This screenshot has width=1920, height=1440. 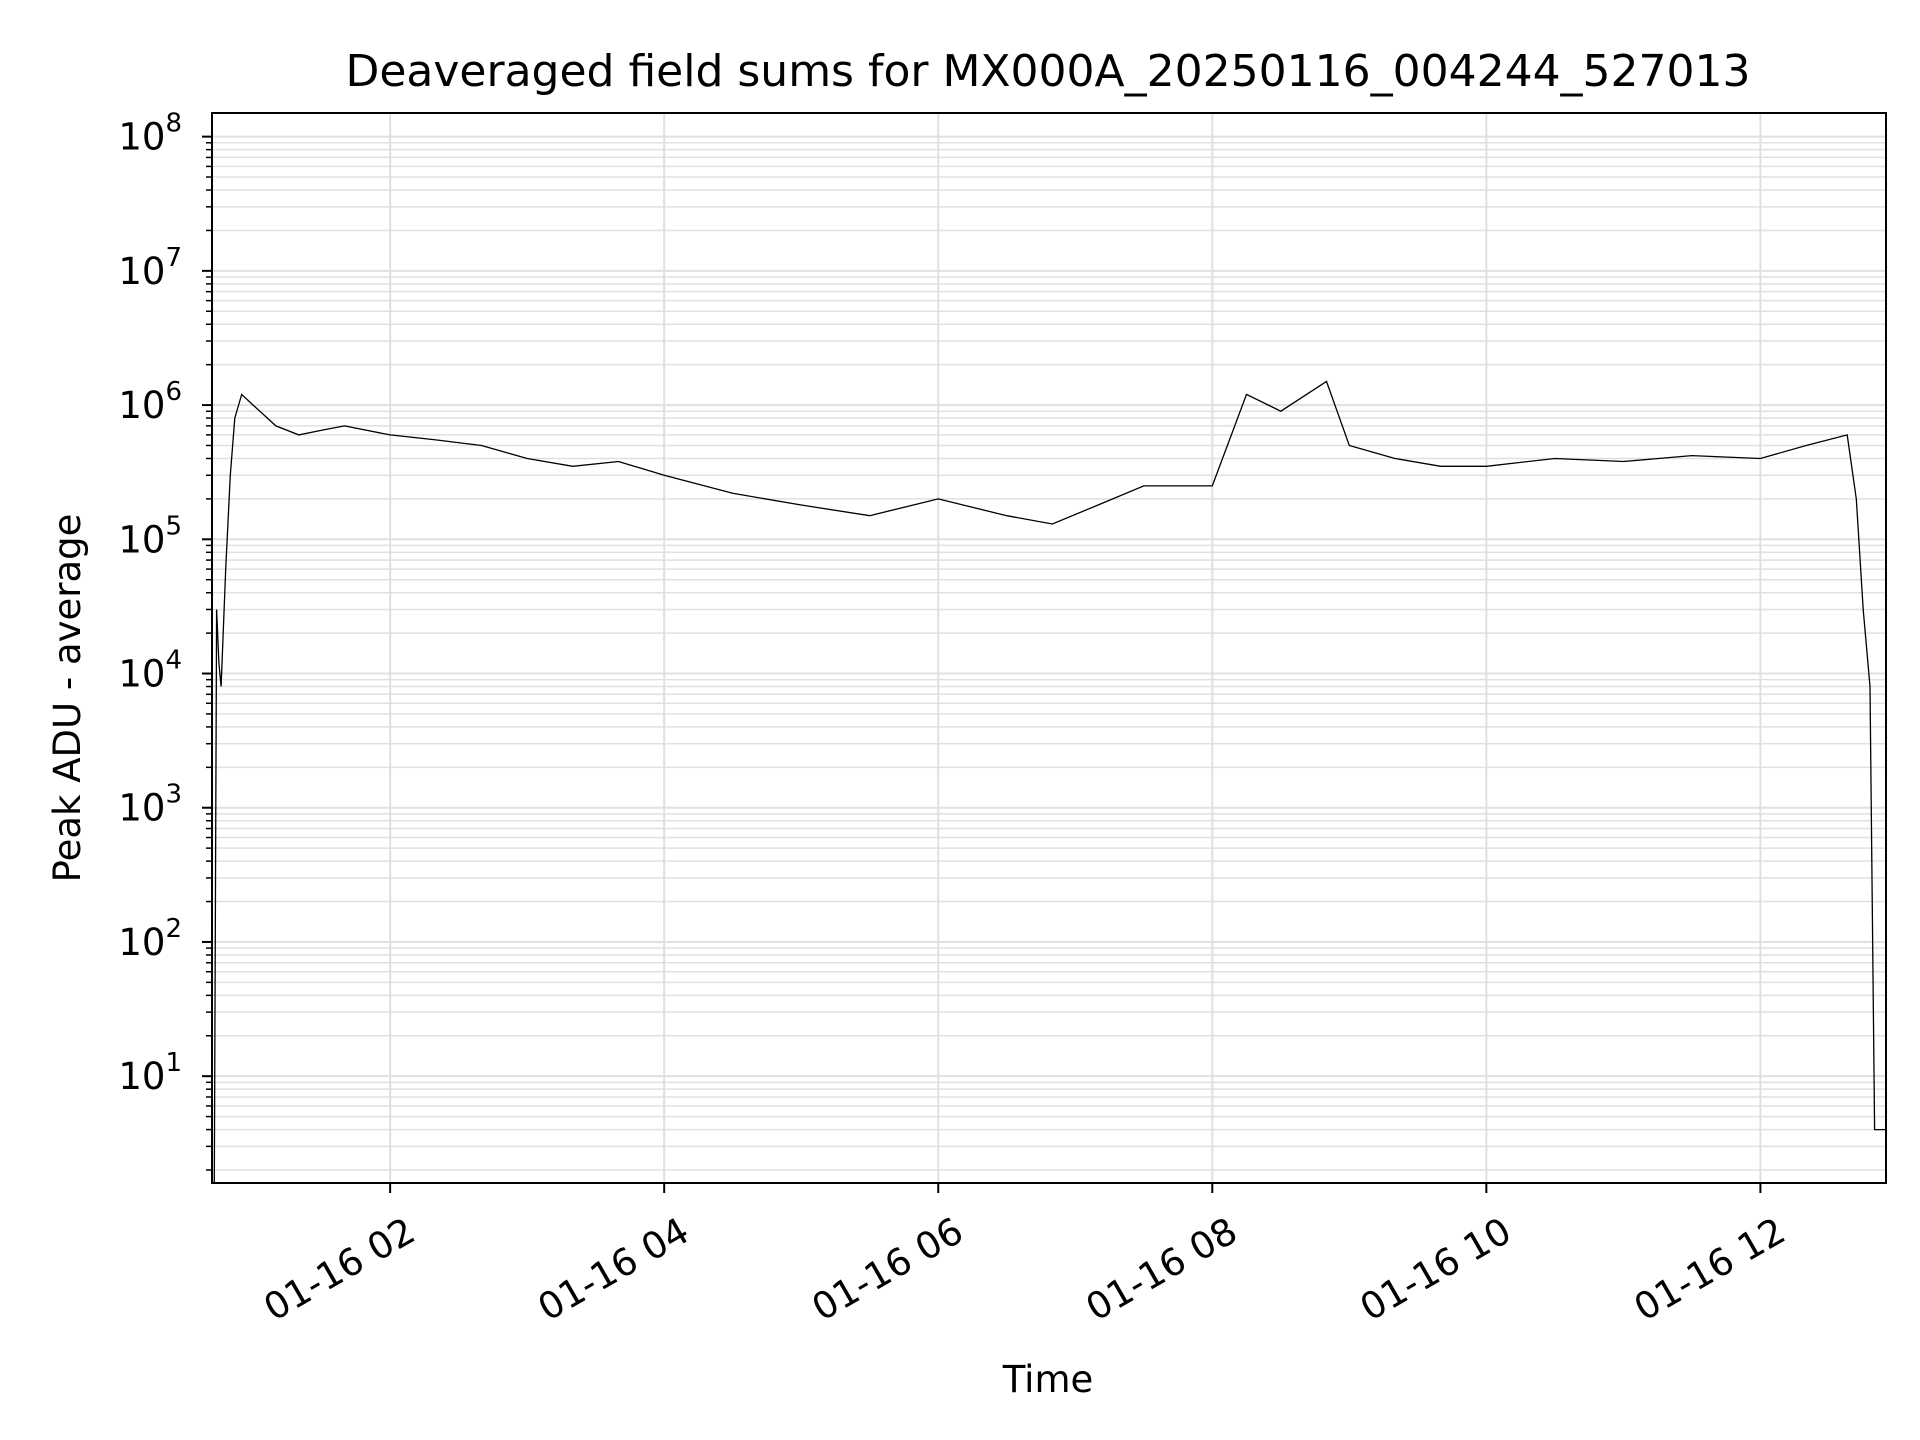 I want to click on y-axis-label: Peak ADU - average, so click(x=67, y=698).